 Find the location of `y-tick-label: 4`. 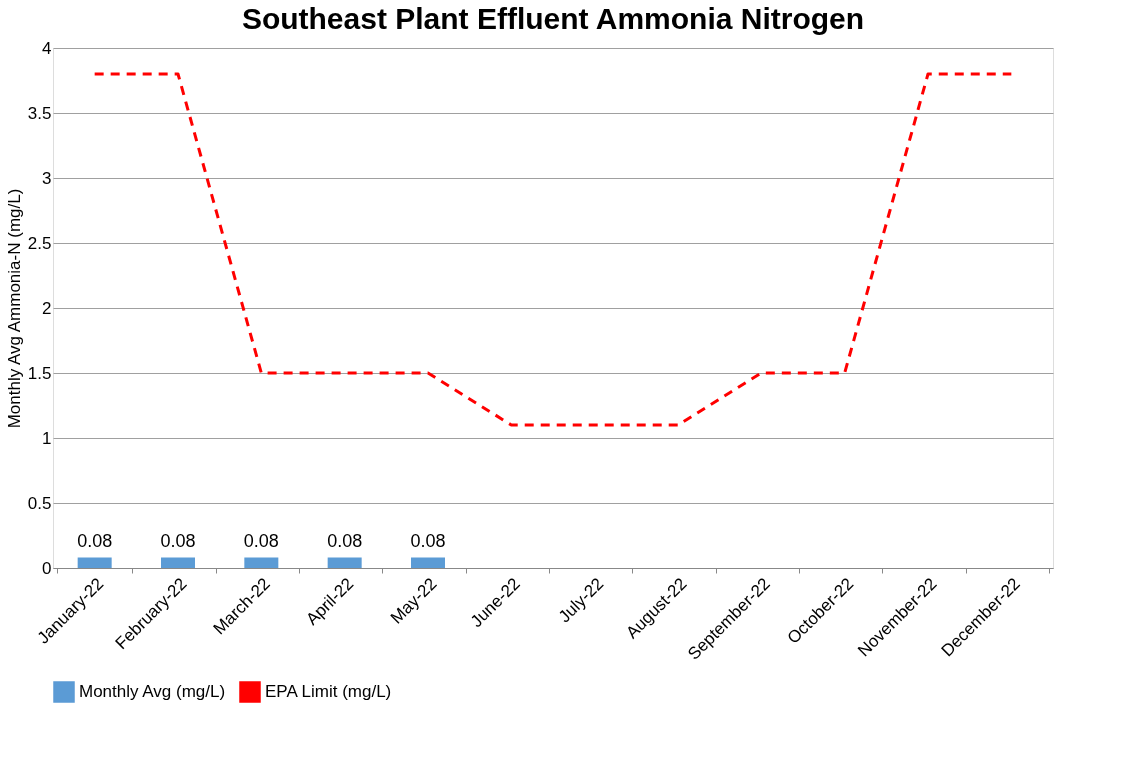

y-tick-label: 4 is located at coordinates (47, 48).